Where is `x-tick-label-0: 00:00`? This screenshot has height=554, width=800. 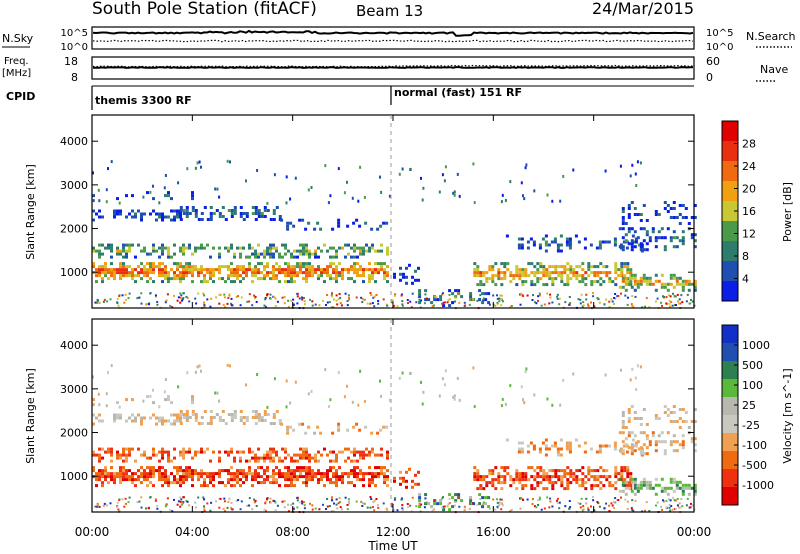
x-tick-label-0: 00:00 is located at coordinates (92, 532).